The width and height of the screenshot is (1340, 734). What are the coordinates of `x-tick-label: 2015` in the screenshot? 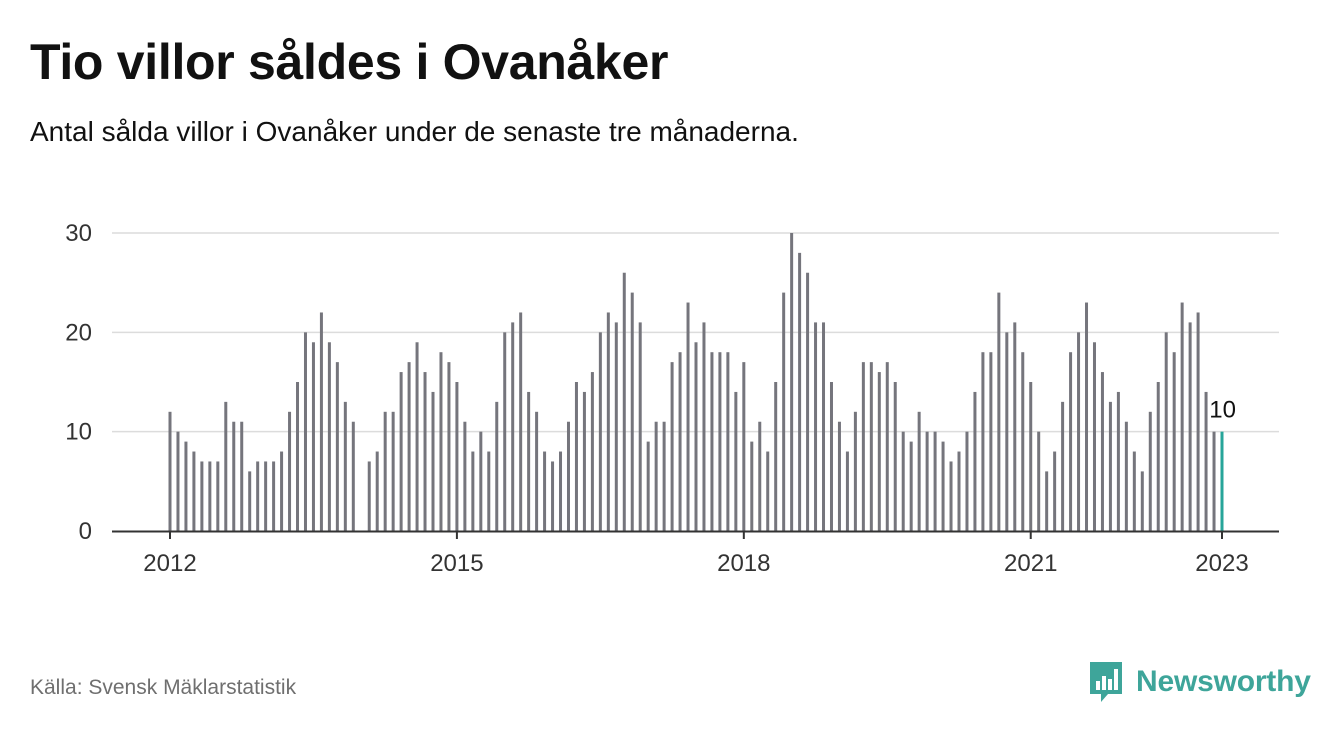 It's located at (456, 563).